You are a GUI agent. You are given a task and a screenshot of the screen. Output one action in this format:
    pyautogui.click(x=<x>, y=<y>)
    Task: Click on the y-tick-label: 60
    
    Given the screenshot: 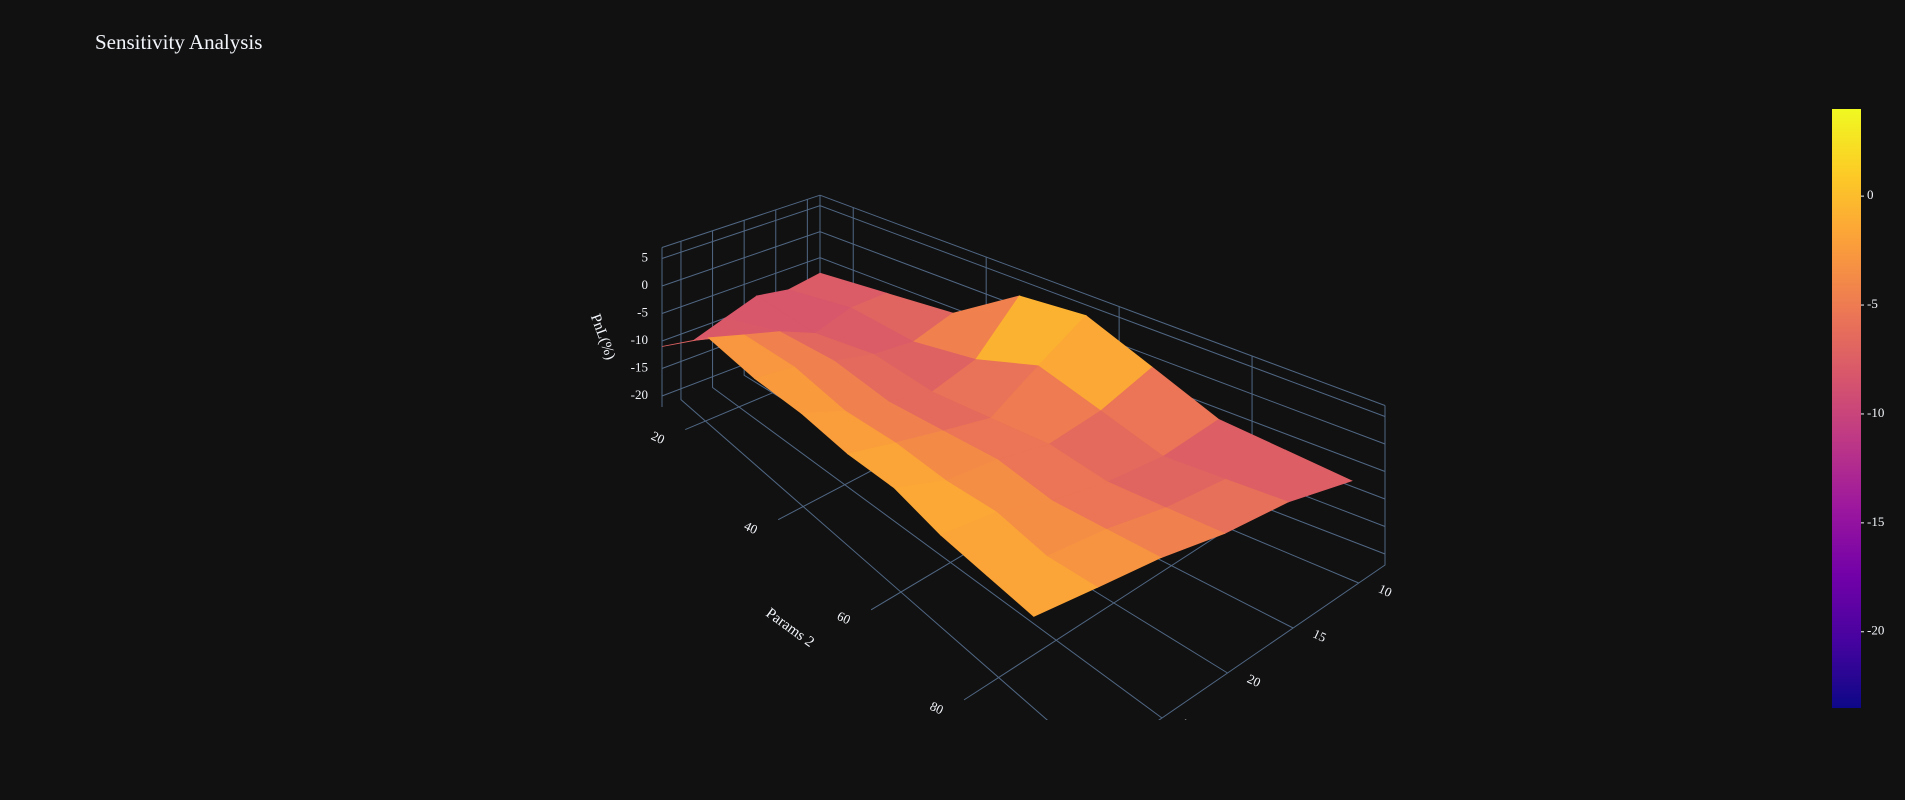 What is the action you would take?
    pyautogui.click(x=844, y=617)
    